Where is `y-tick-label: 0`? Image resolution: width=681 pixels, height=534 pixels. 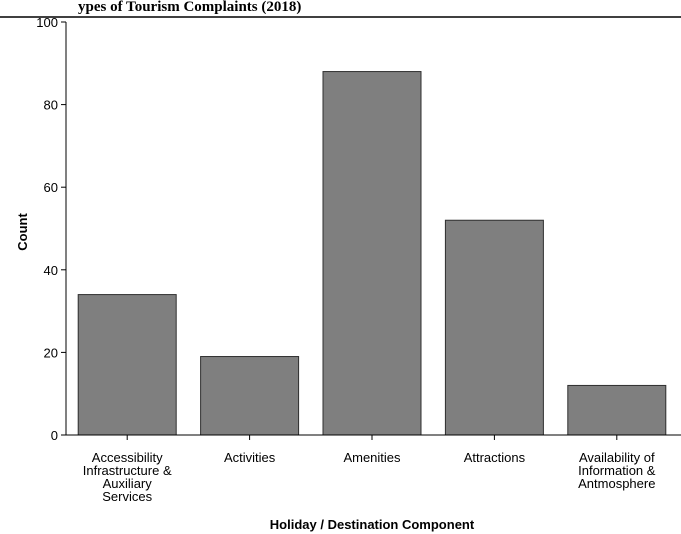
y-tick-label: 0 is located at coordinates (54, 435).